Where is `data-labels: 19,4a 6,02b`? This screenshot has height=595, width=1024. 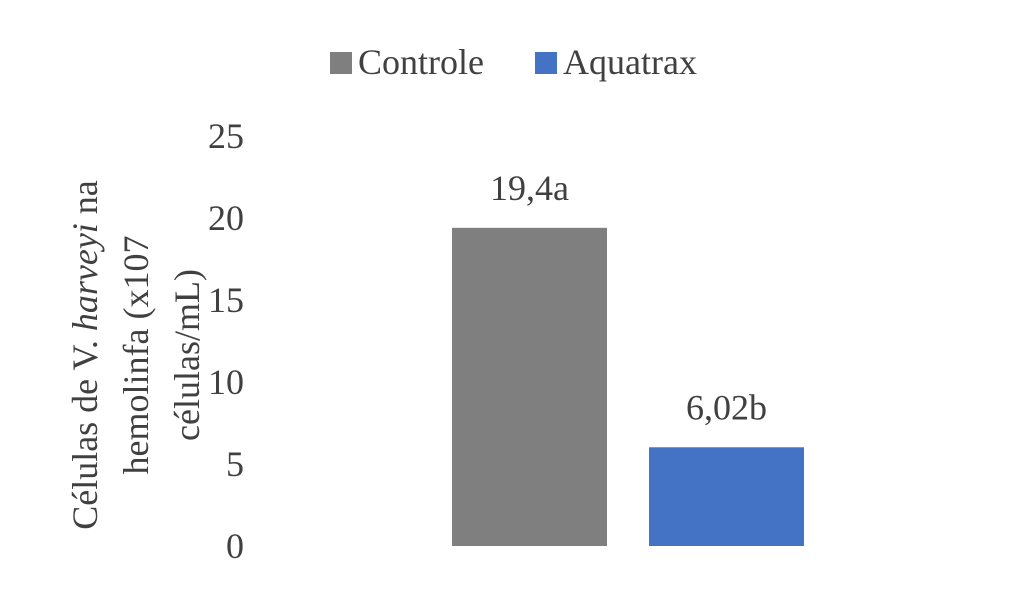 data-labels: 19,4a 6,02b is located at coordinates (628, 297).